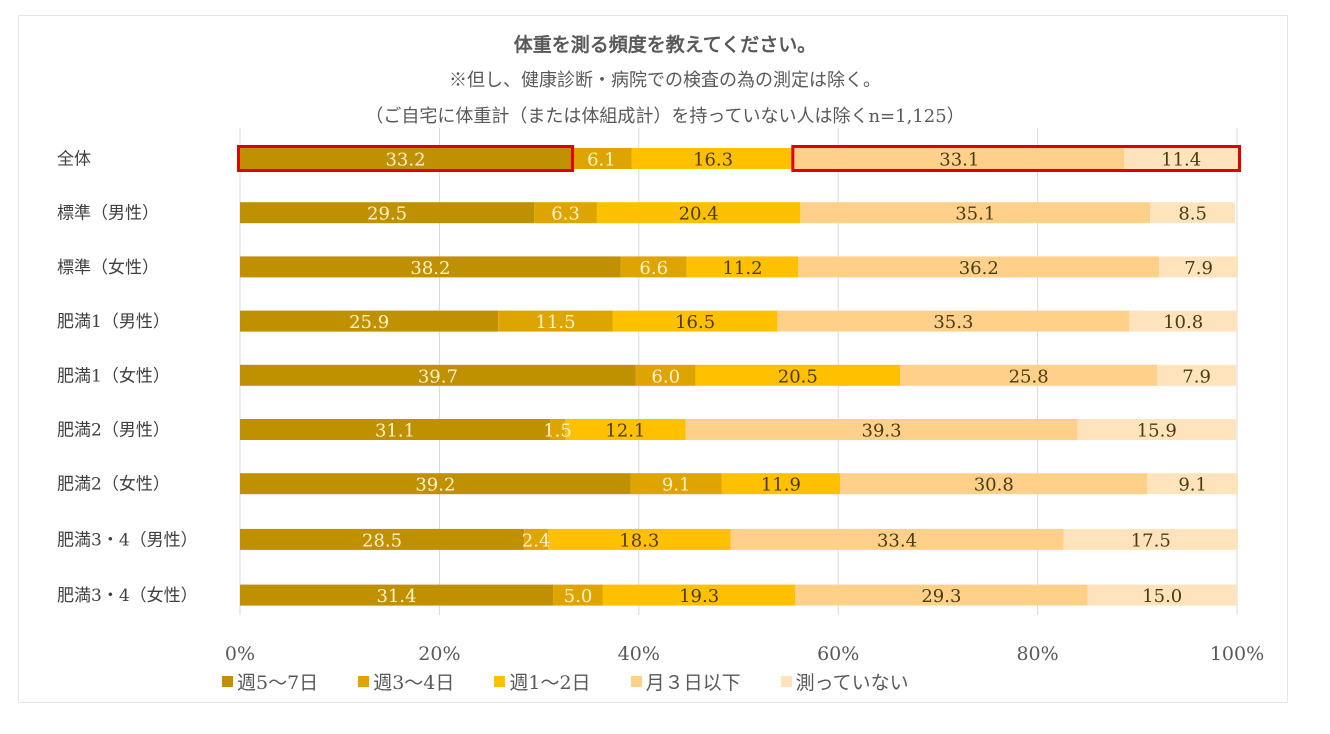  I want to click on data-label: 7.9, so click(1196, 376).